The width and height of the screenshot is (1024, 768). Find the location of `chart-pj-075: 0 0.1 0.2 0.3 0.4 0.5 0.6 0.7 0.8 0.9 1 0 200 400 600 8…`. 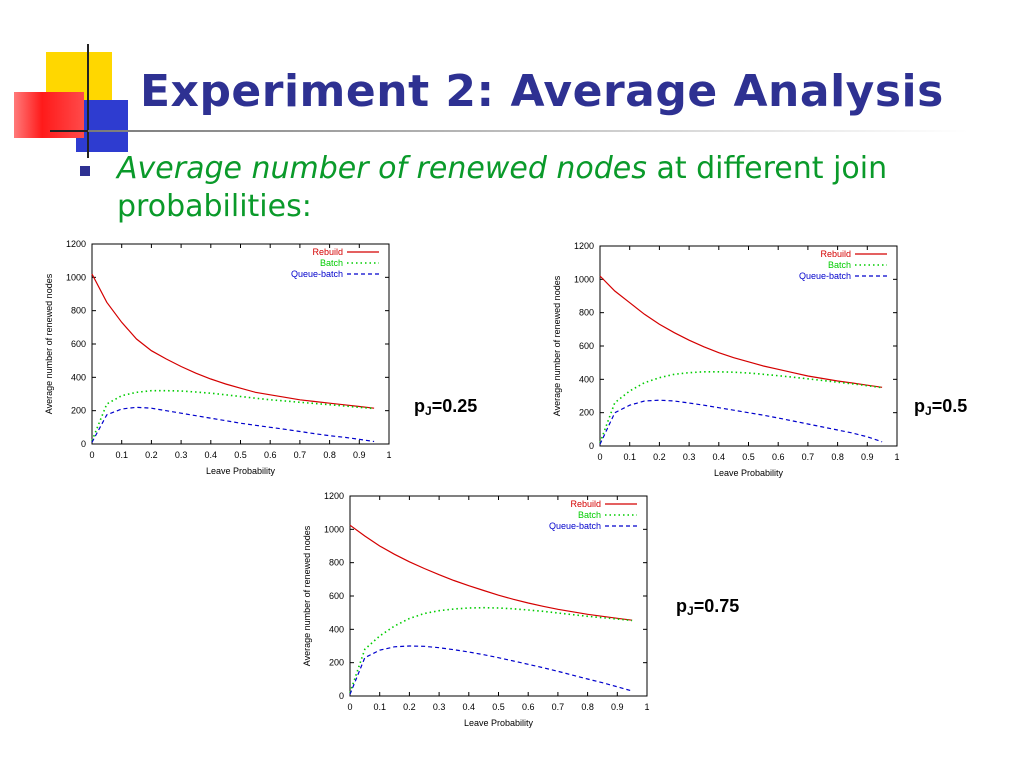

chart-pj-075: 0 0.1 0.2 0.3 0.4 0.5 0.6 0.7 0.8 0.9 1 0 200 400 600 8… is located at coordinates (478, 611).